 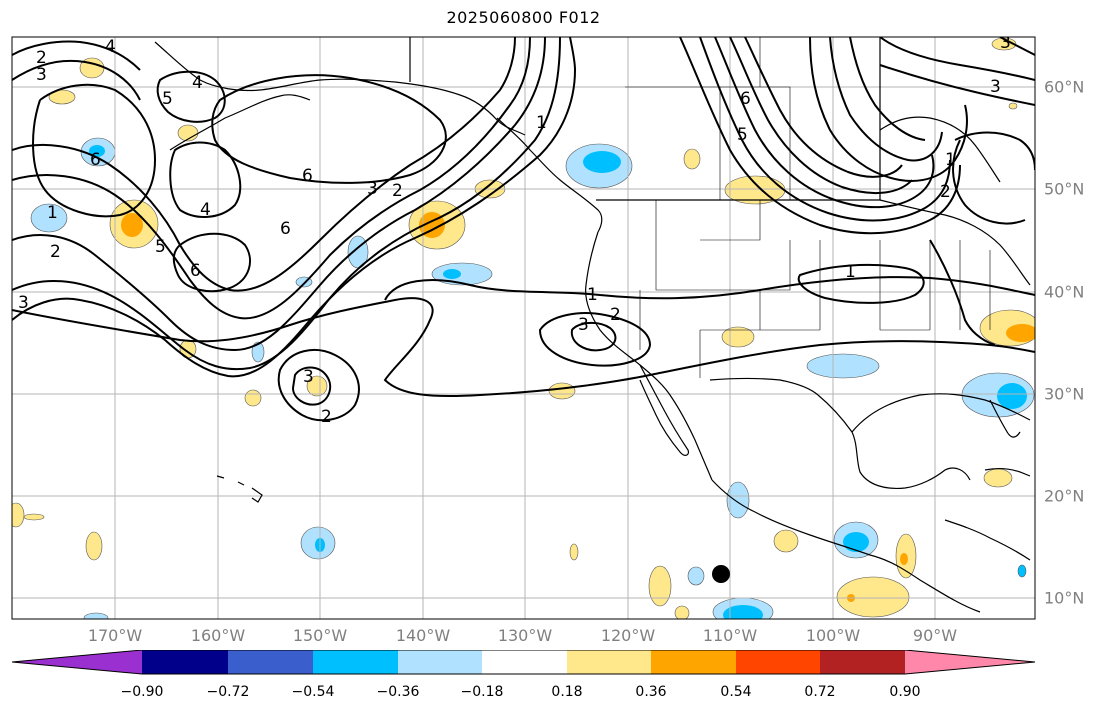 What do you see at coordinates (935, 635) in the screenshot?
I see `lon-tick-label: 90°W` at bounding box center [935, 635].